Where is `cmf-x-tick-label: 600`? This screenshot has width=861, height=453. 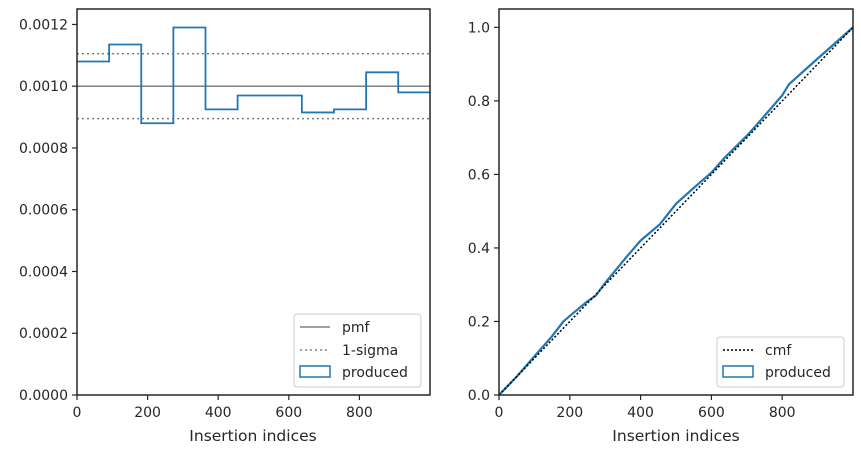
cmf-x-tick-label: 600 is located at coordinates (711, 413).